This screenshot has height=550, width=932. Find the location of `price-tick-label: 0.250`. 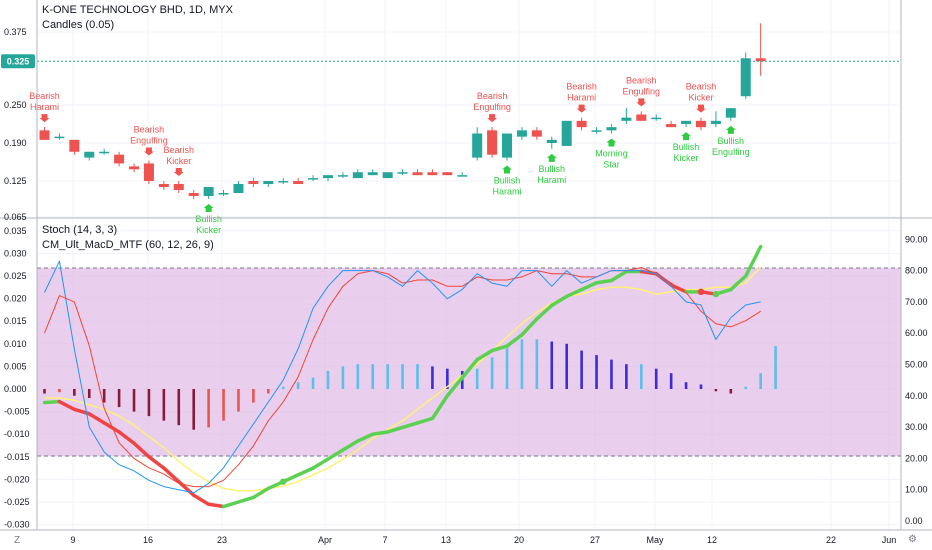

price-tick-label: 0.250 is located at coordinates (15, 105).